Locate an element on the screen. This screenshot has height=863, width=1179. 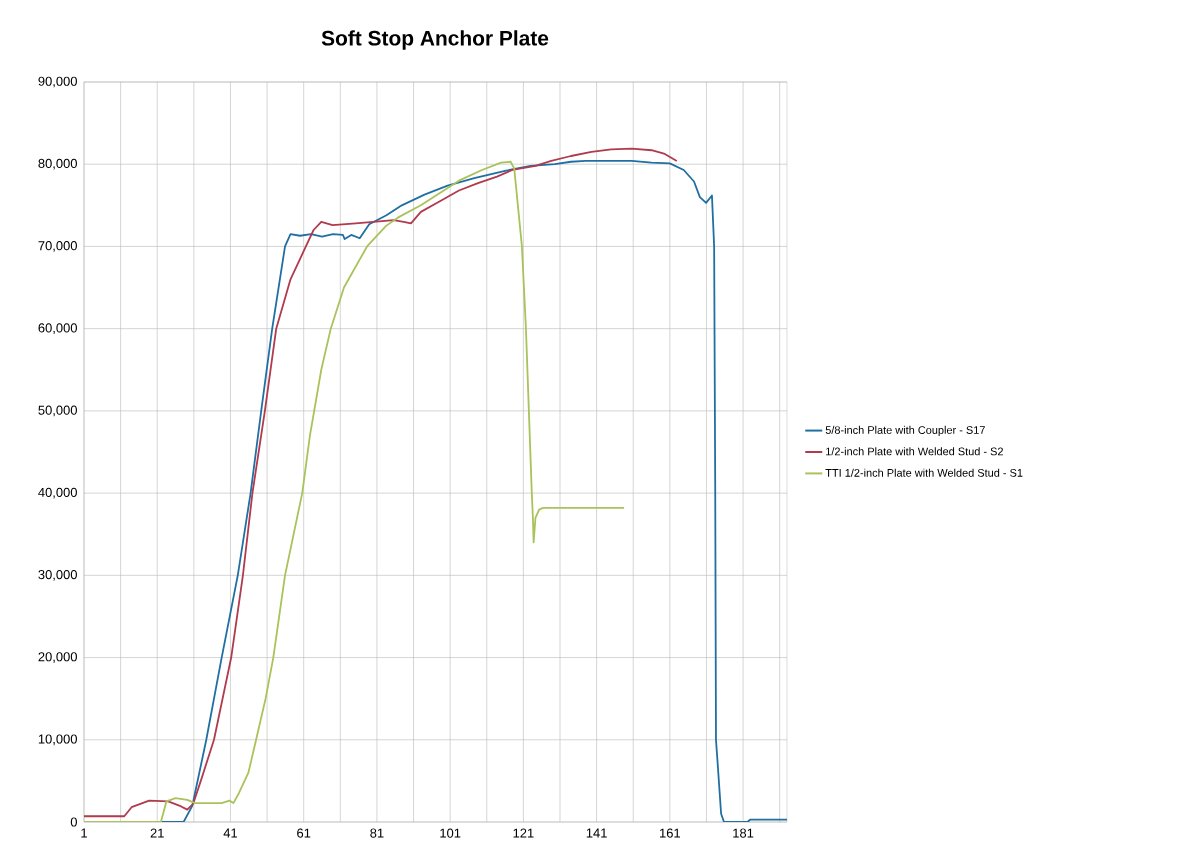
x-tick-label: 61 is located at coordinates (304, 833).